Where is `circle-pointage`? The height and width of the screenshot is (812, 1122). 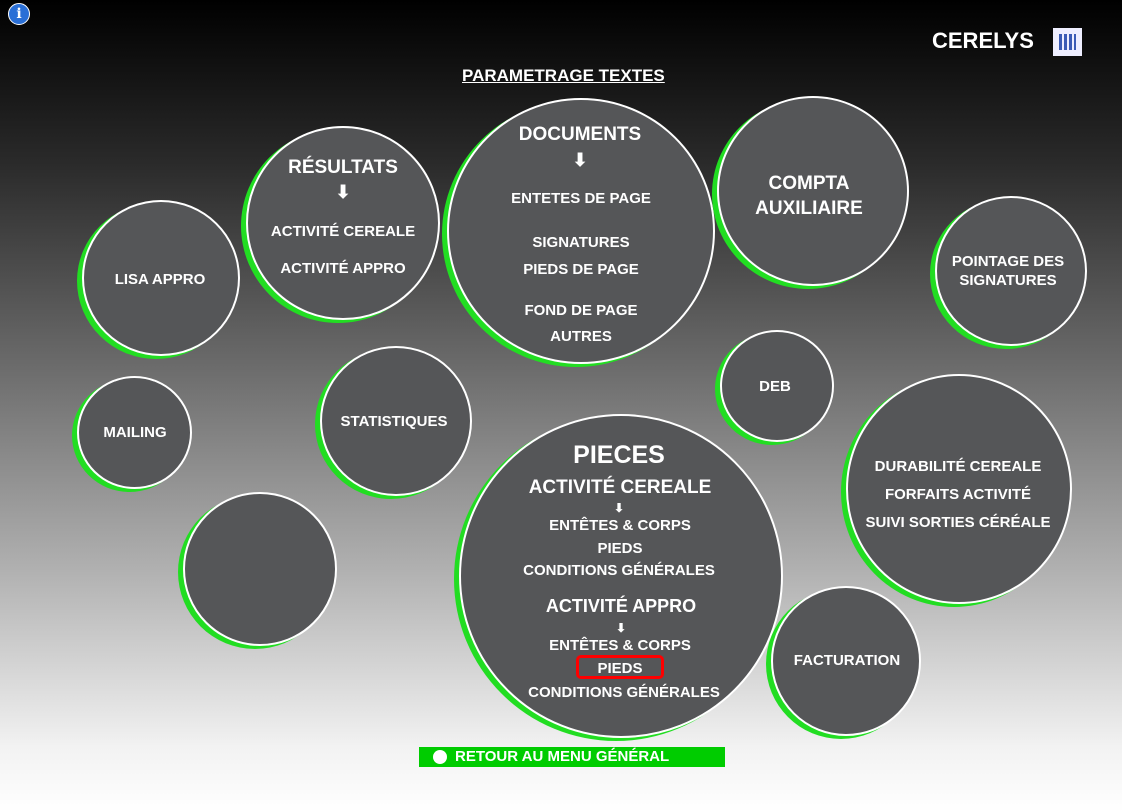 circle-pointage is located at coordinates (1011, 271).